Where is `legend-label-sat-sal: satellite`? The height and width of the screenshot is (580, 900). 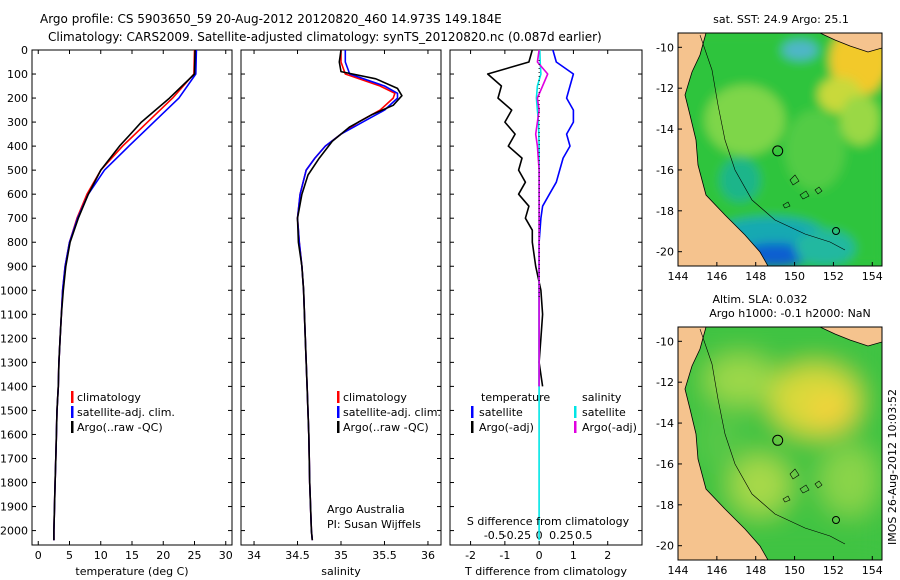
legend-label-sat-sal: satellite is located at coordinates (604, 412).